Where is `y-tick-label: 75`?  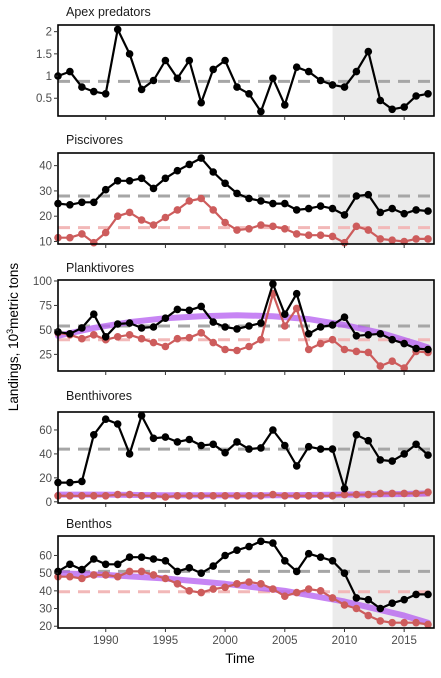
y-tick-label: 75 is located at coordinates (45, 306).